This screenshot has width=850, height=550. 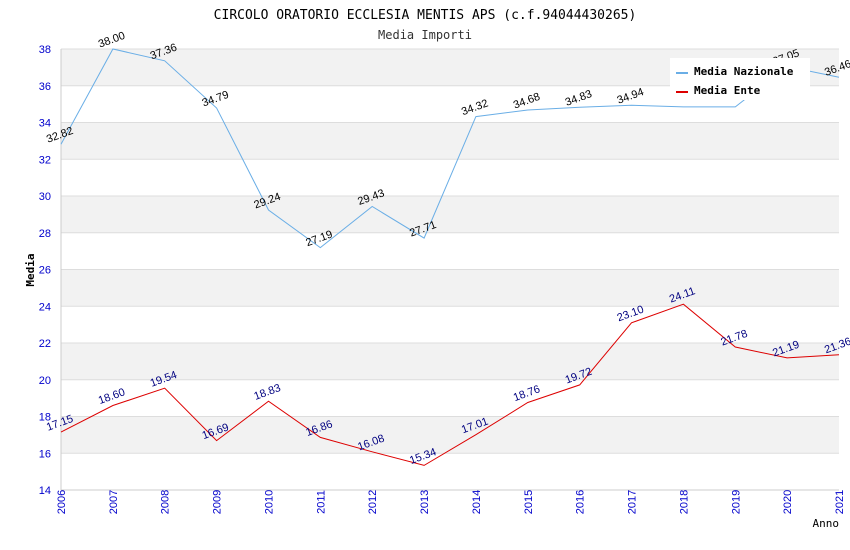 I want to click on legend-box, so click(x=740, y=79).